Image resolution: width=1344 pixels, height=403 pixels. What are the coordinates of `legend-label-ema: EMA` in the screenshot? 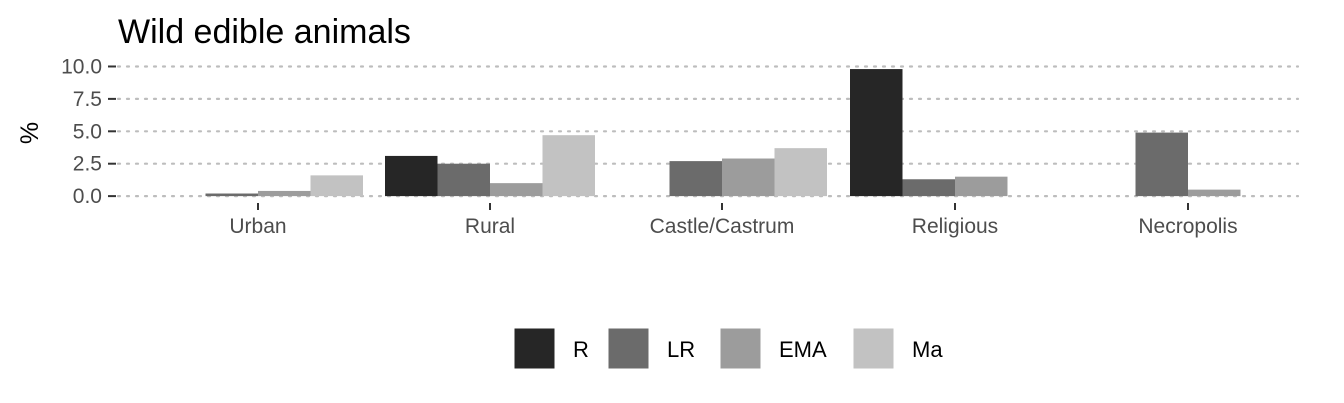 It's located at (803, 349).